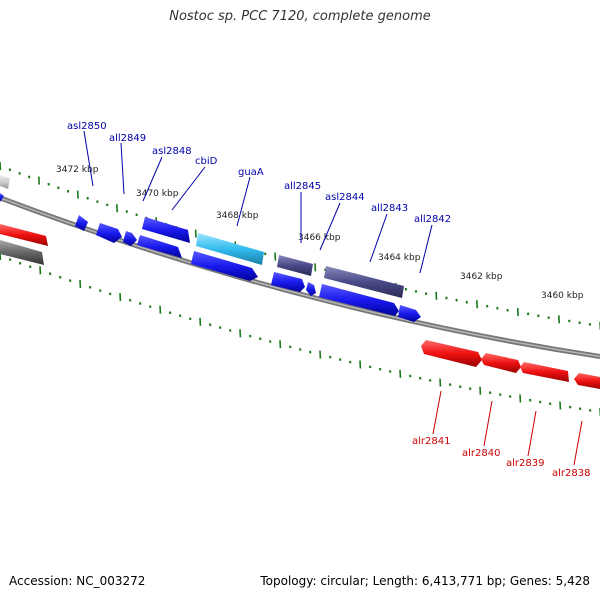  Describe the element at coordinates (359, 300) in the screenshot. I see `gene-arrow-all2843-lower` at that location.